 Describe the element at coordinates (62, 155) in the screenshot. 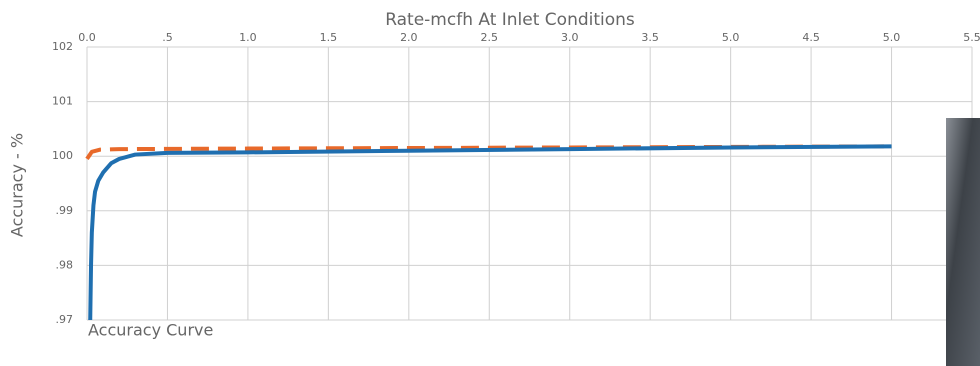

I see `y-tick-label: 100` at that location.